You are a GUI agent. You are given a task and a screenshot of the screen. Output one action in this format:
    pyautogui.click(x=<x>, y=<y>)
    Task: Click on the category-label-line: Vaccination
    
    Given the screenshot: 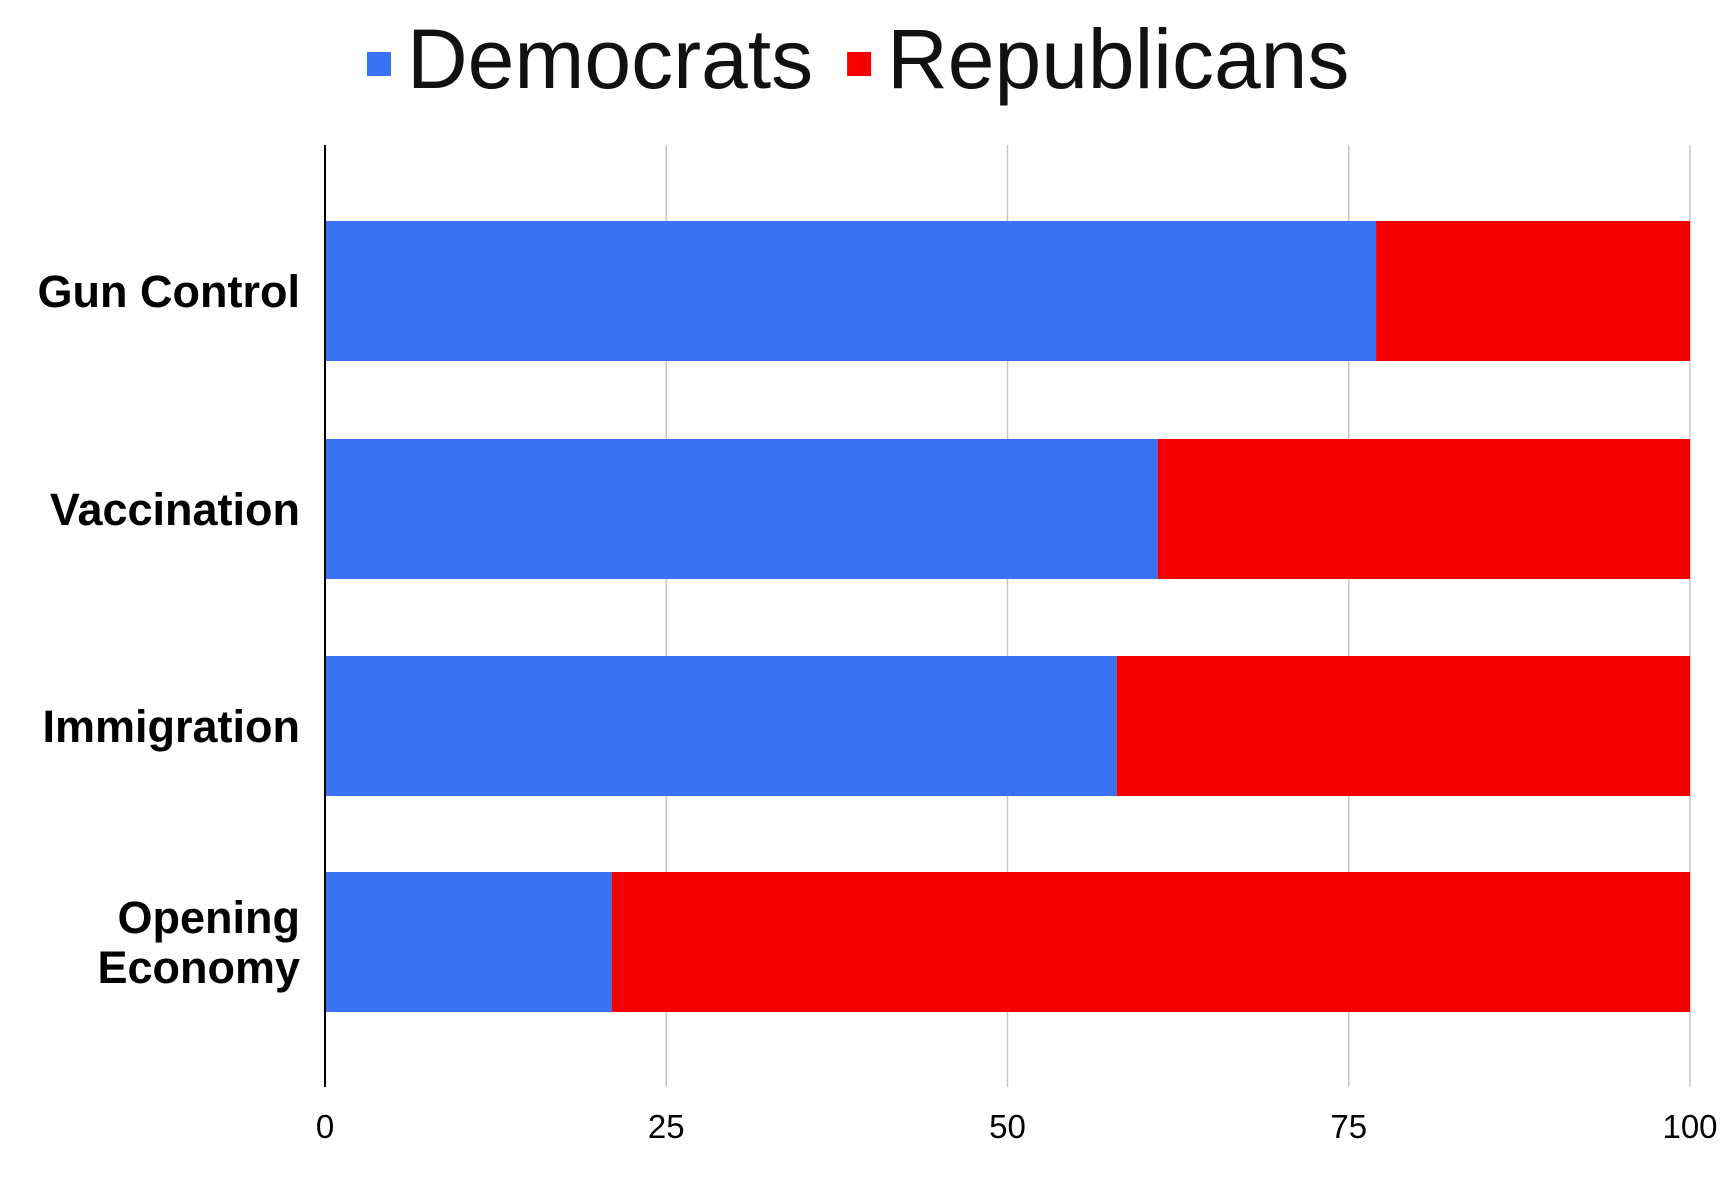 What is the action you would take?
    pyautogui.click(x=175, y=509)
    